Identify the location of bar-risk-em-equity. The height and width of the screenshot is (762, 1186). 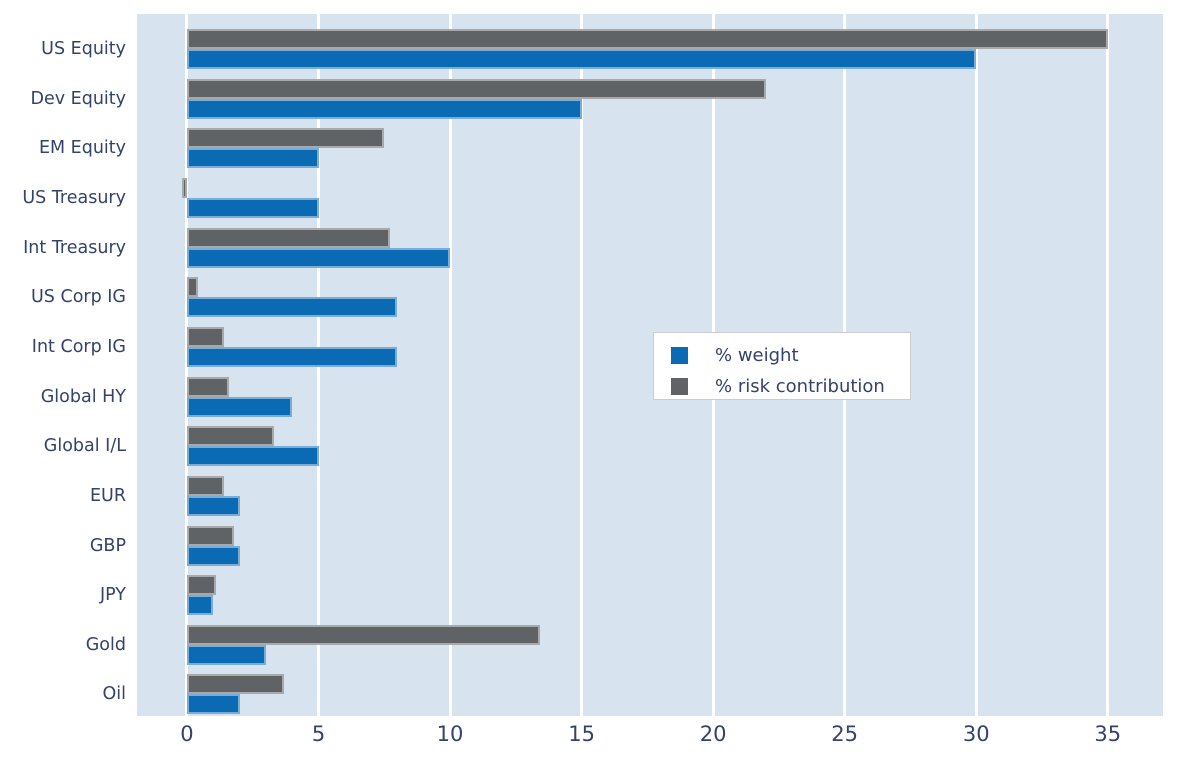
(285, 138).